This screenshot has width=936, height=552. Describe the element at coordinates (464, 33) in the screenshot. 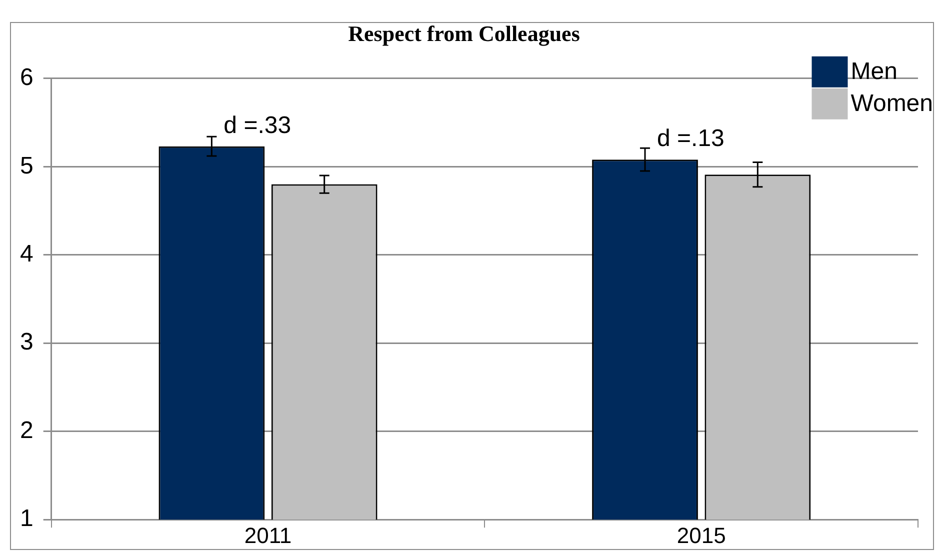

I see `chart-title: Respect from Colleagues` at that location.